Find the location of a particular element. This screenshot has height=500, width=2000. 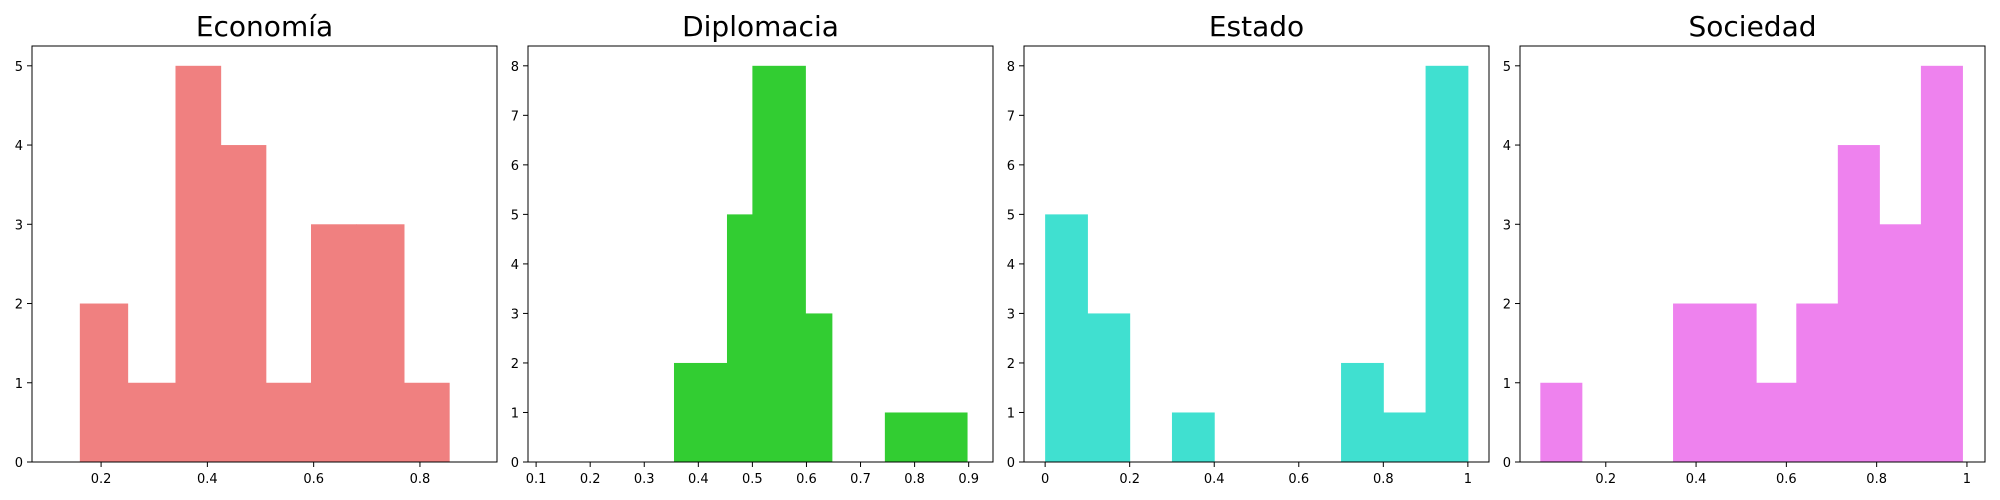

panel-title: Sociedad is located at coordinates (1752, 26).